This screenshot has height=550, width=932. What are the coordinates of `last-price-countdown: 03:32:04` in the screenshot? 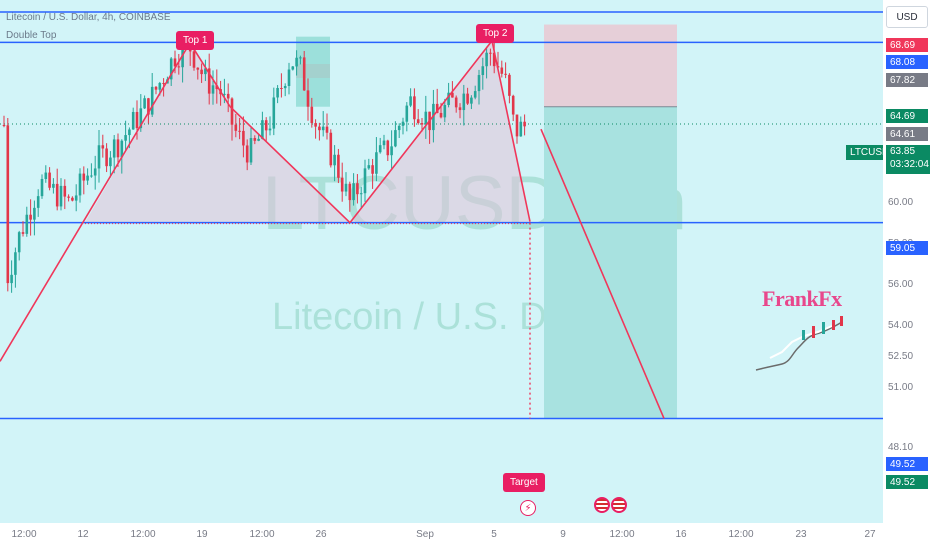 It's located at (909, 164).